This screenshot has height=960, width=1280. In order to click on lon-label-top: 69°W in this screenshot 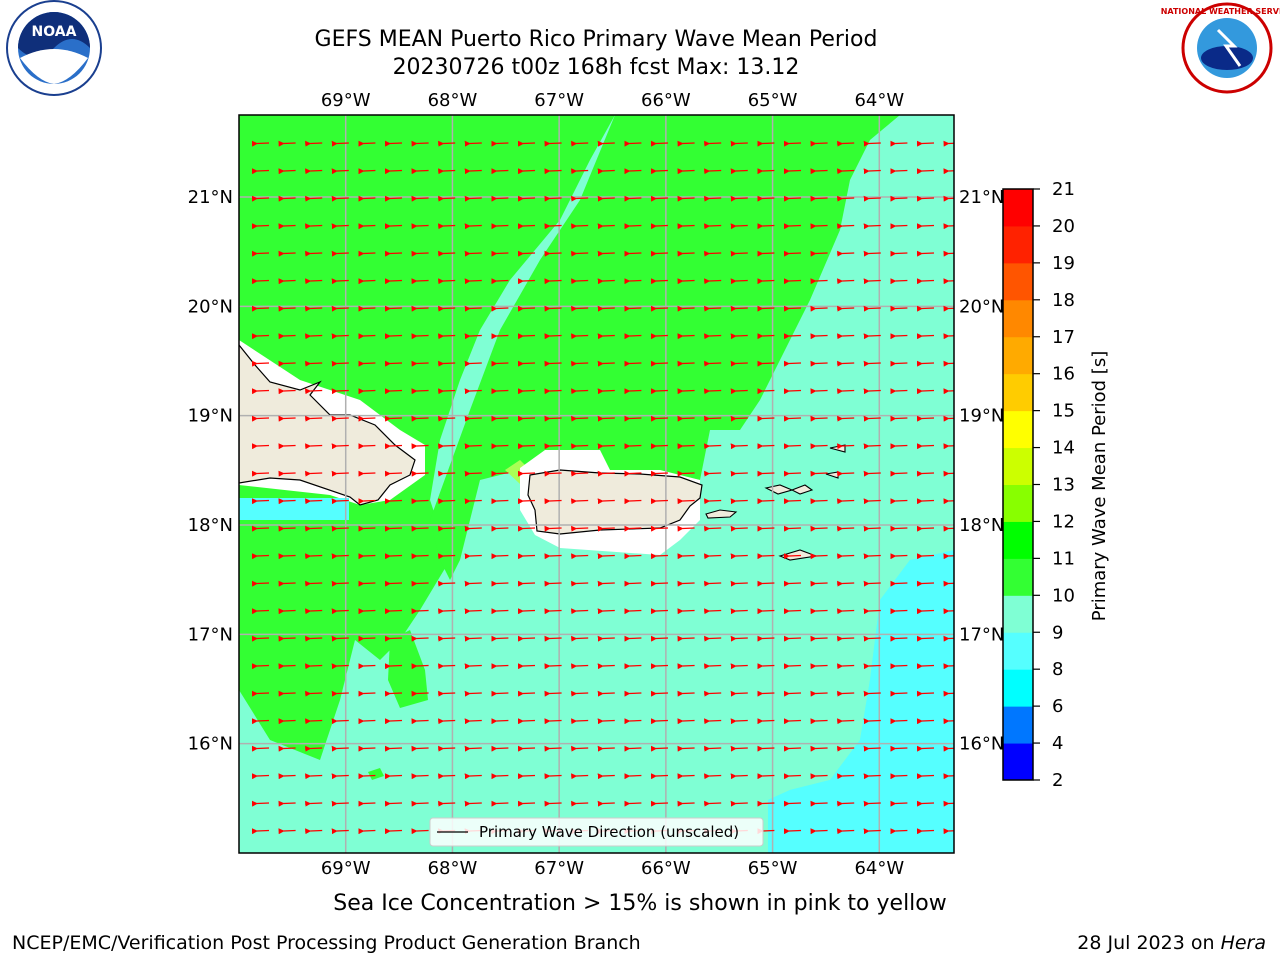, I will do `click(346, 100)`.